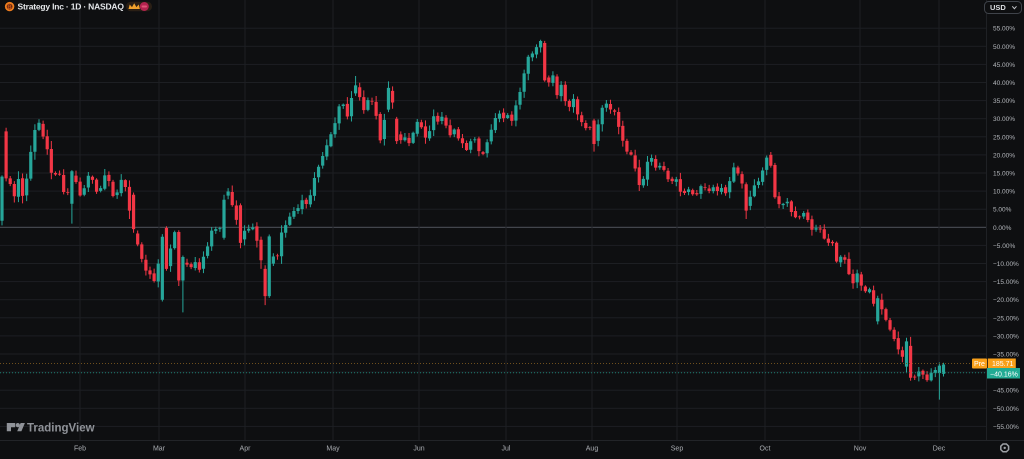  What do you see at coordinates (1006, 300) in the screenshot?
I see `svg-text: −20.00%` at bounding box center [1006, 300].